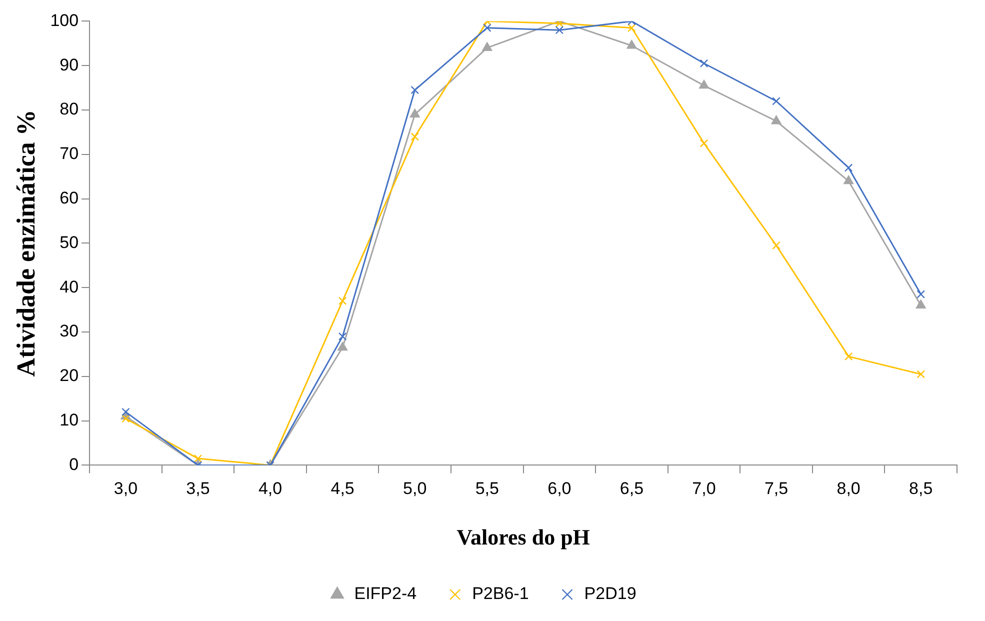 The image size is (985, 621). Describe the element at coordinates (64, 20) in the screenshot. I see `y-tick-label: 100` at that location.